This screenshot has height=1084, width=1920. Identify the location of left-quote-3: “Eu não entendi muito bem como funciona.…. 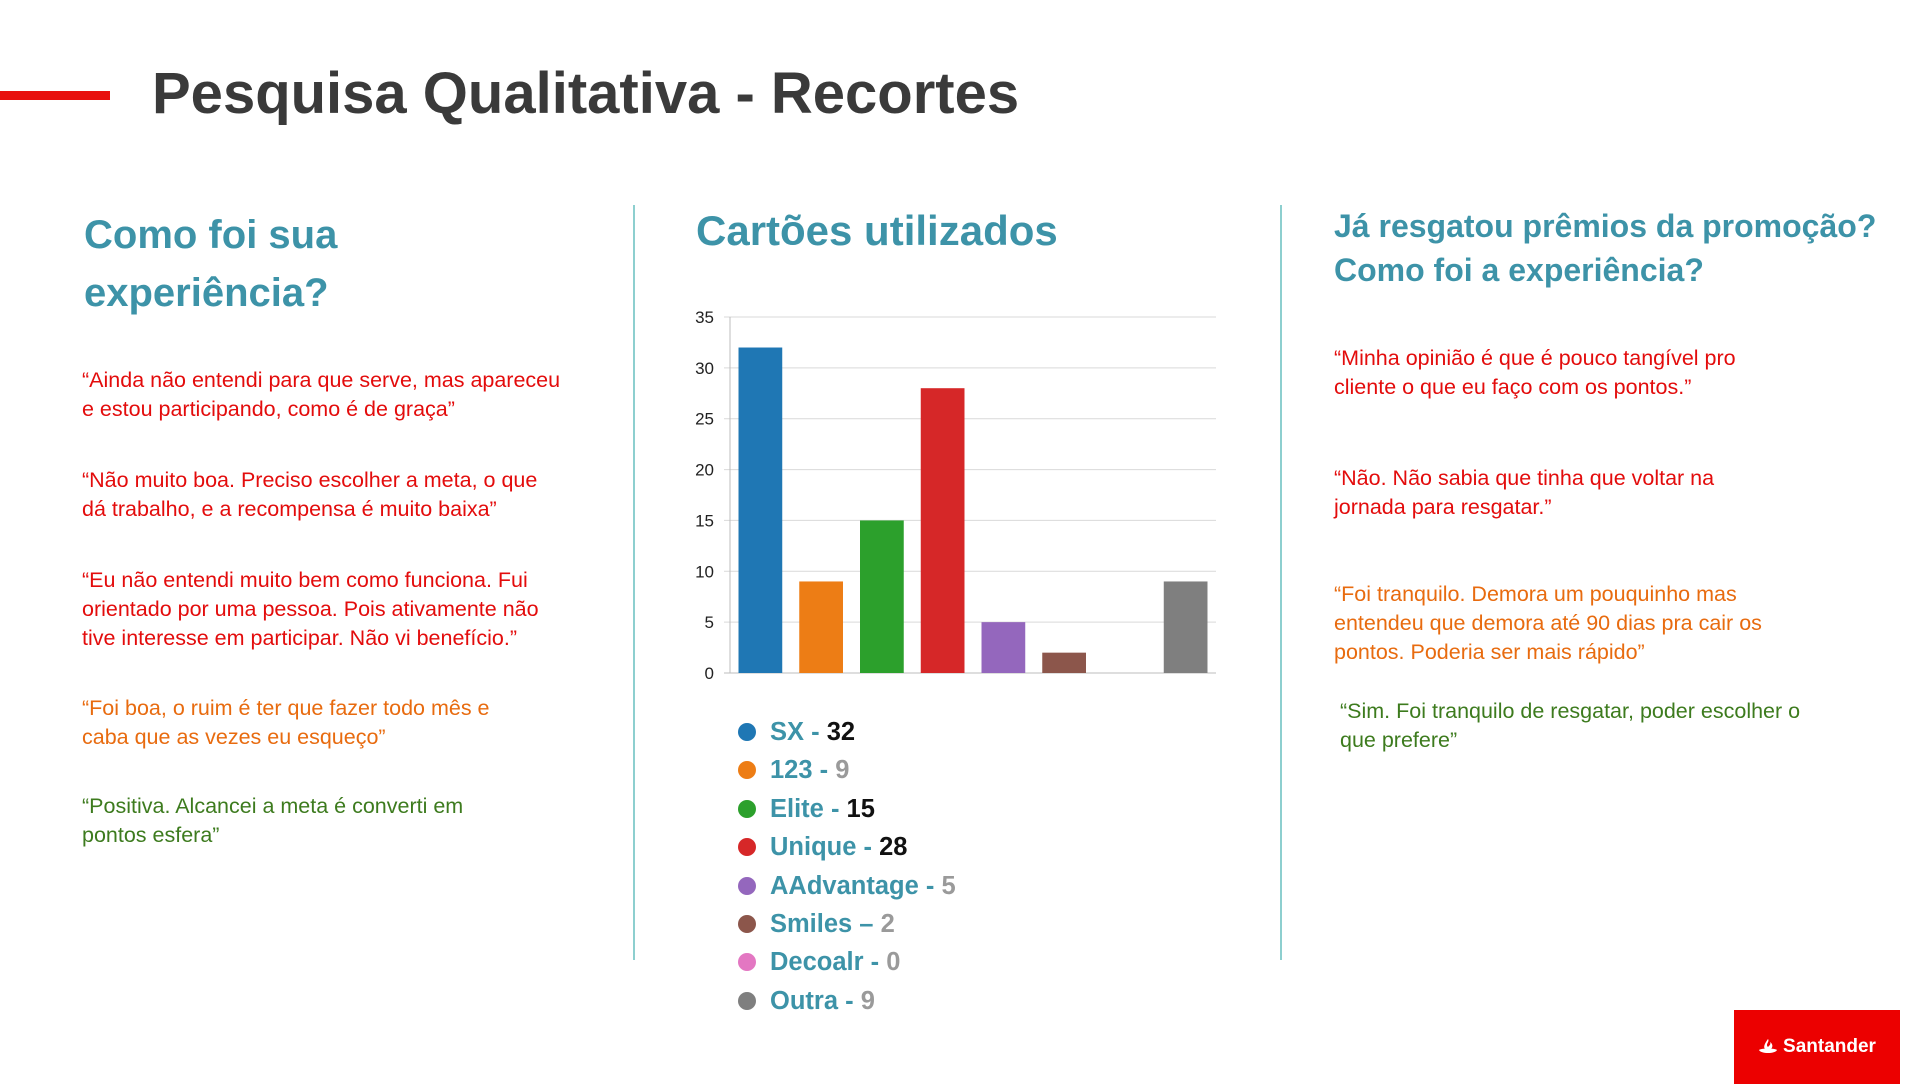
(310, 609).